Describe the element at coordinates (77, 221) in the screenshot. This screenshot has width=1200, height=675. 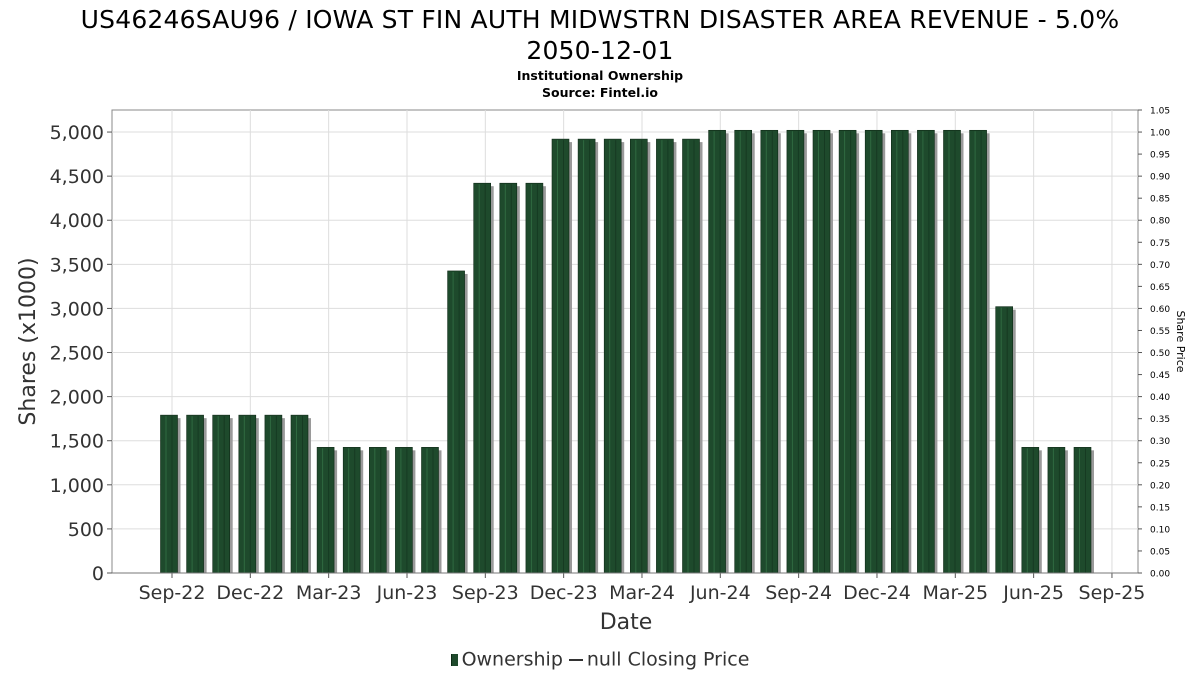
I see `y-tick-label: 4,000` at that location.